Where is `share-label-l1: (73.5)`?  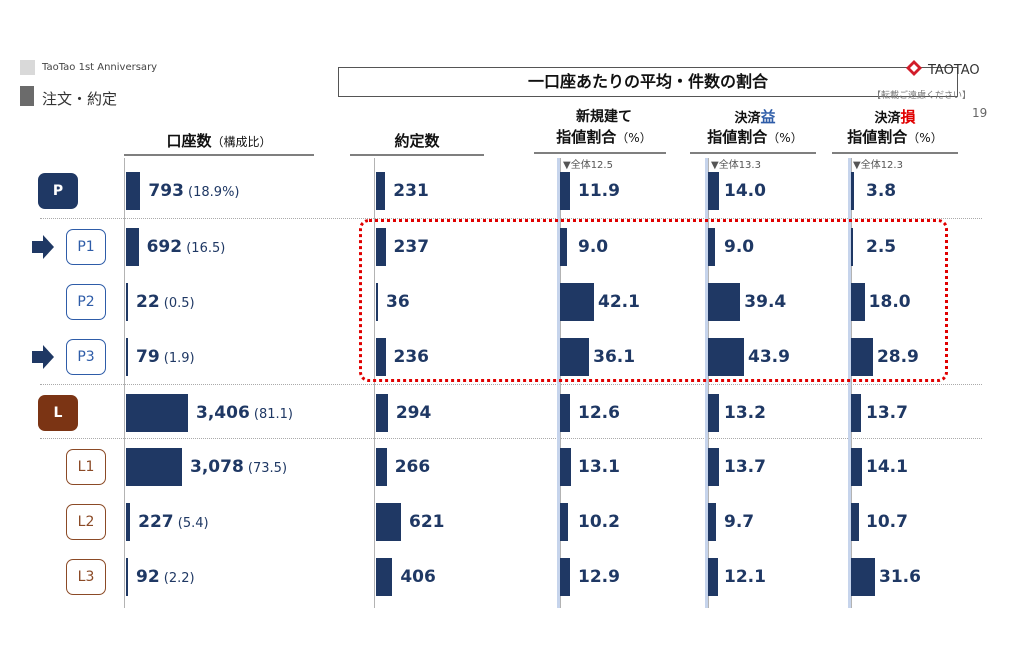
share-label-l1: (73.5) is located at coordinates (265, 468).